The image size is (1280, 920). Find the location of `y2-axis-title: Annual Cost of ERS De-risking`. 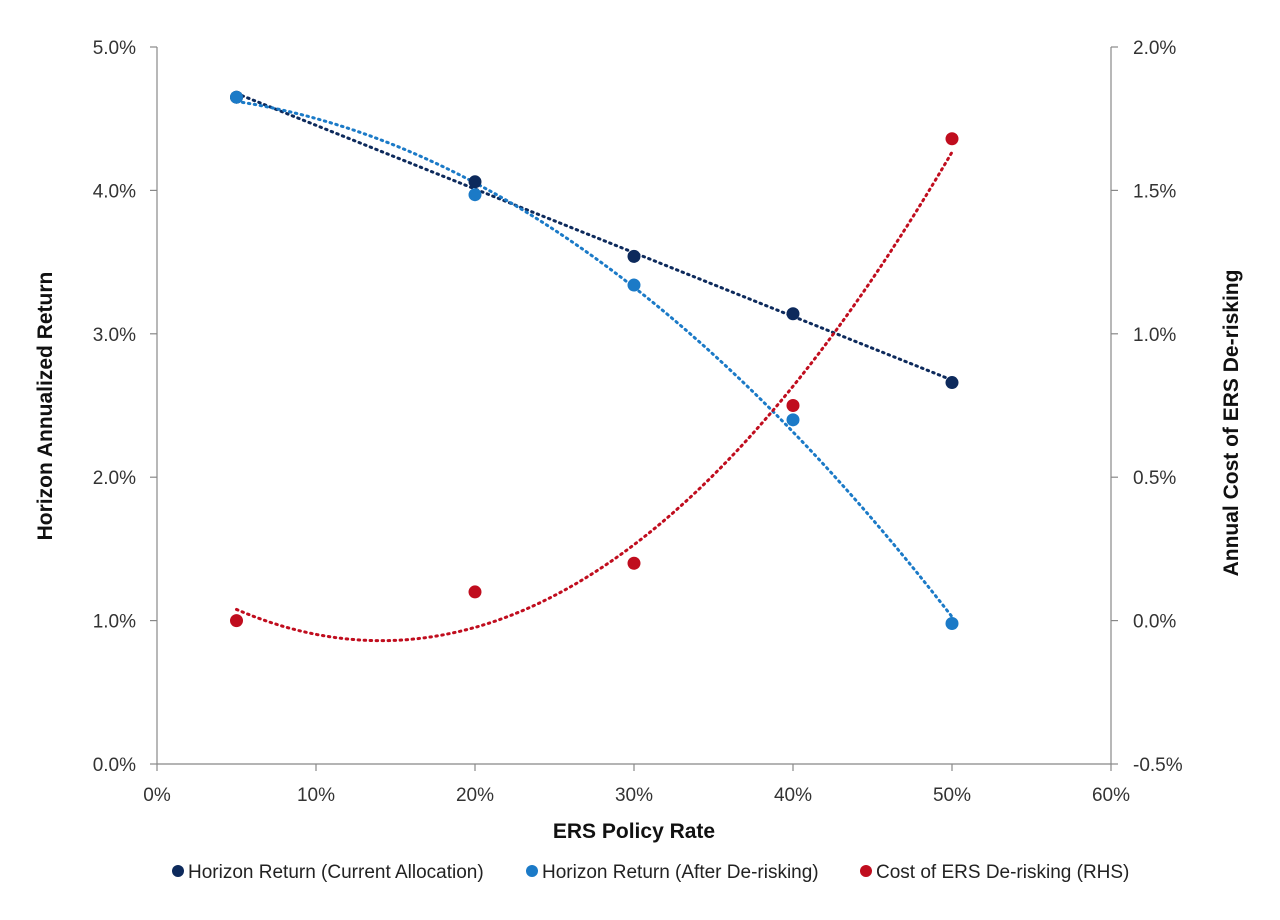

y2-axis-title: Annual Cost of ERS De-risking is located at coordinates (1231, 423).